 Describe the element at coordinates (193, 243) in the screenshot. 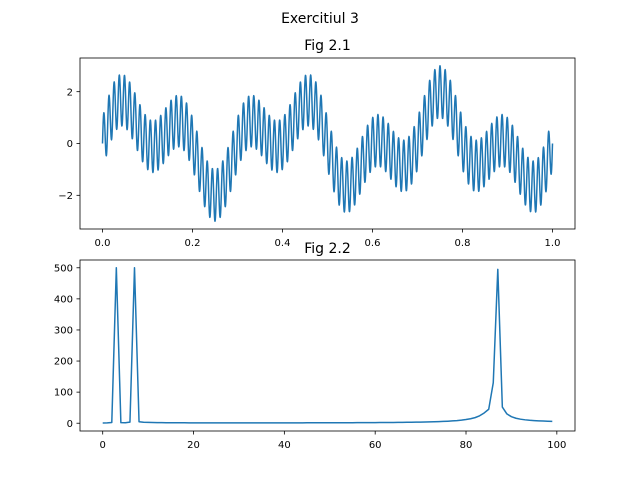

I see `x-tick-label: 0.2` at that location.